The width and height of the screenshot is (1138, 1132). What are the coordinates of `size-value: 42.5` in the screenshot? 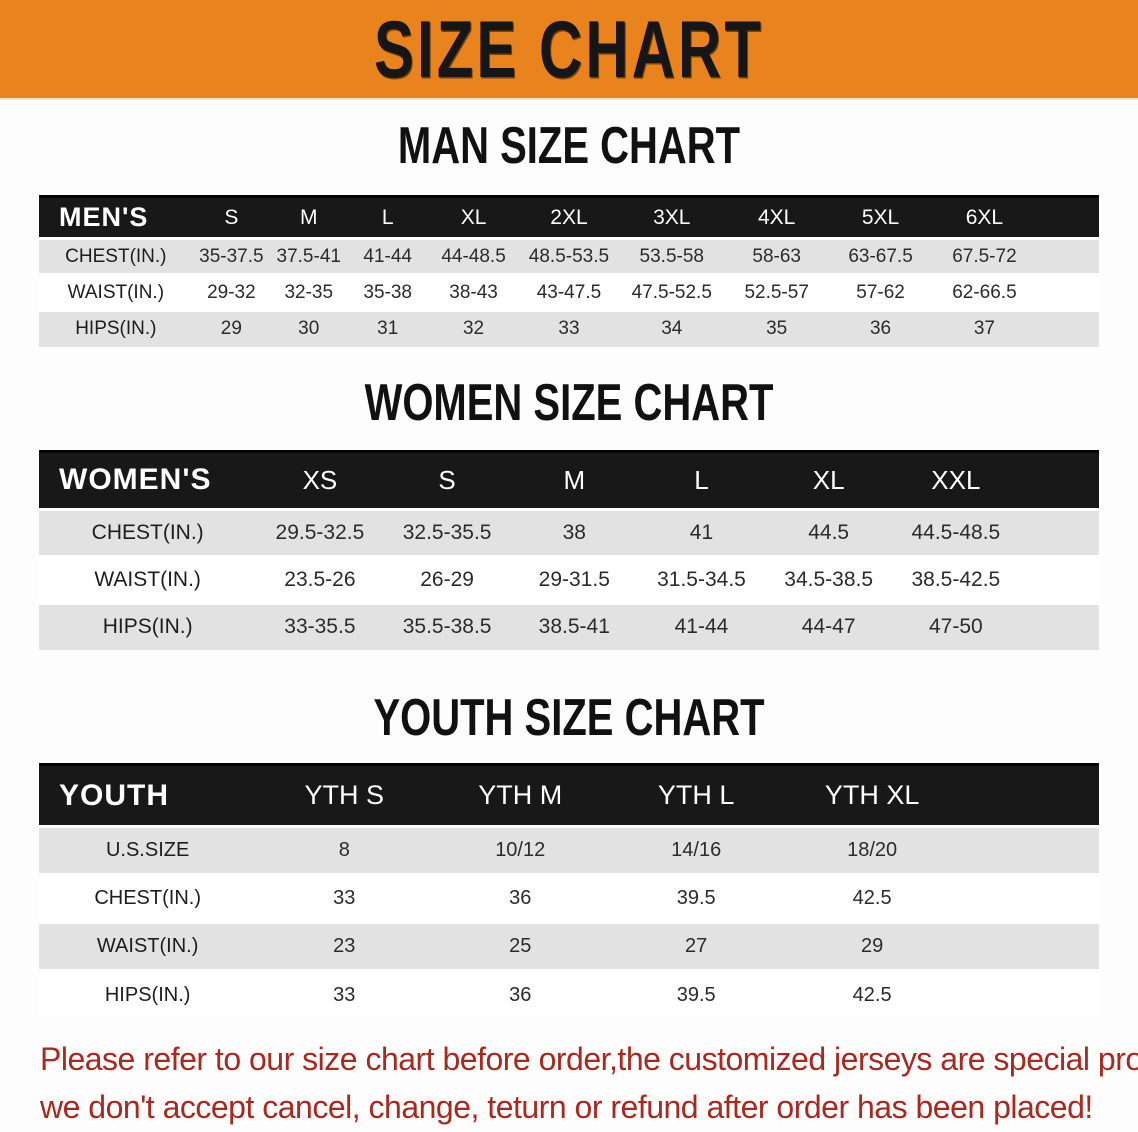 It's located at (872, 898).